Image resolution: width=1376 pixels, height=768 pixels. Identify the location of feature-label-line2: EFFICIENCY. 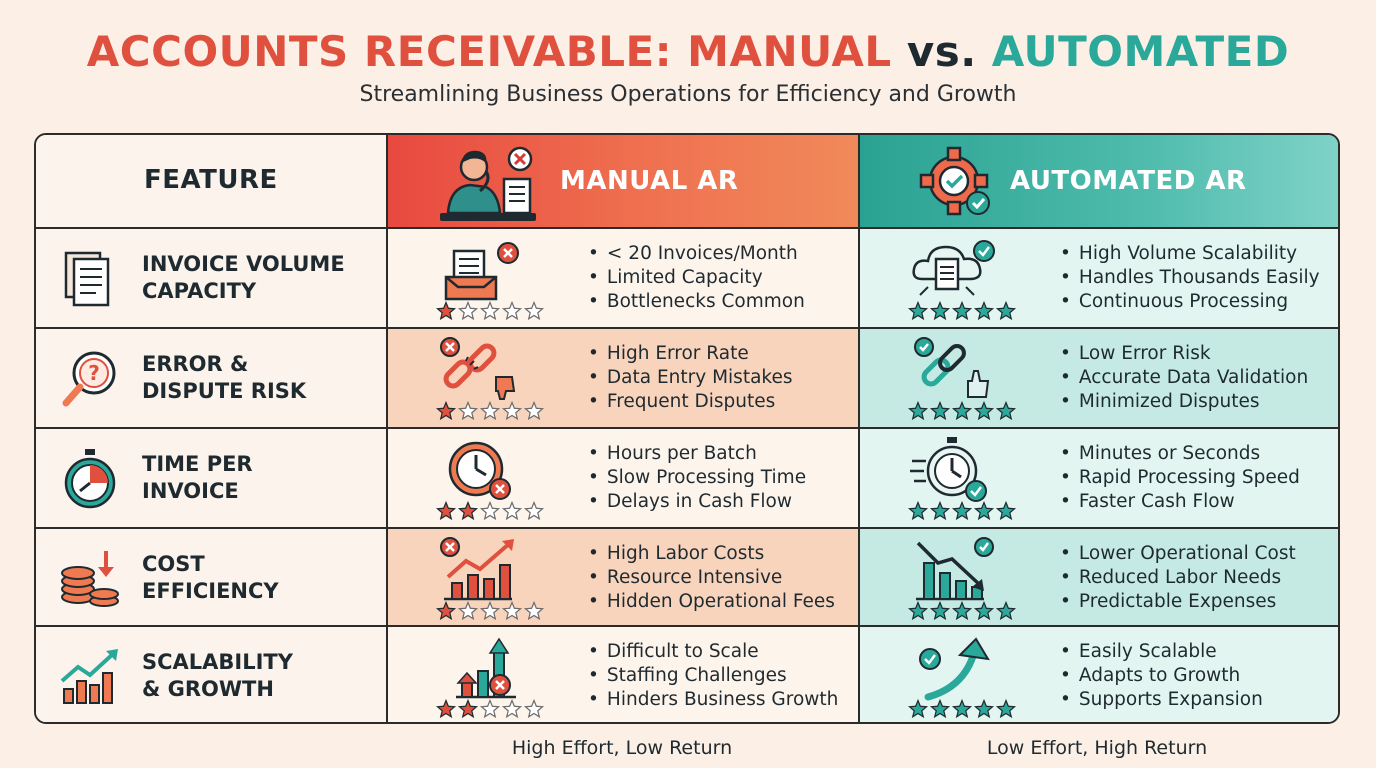
(210, 591).